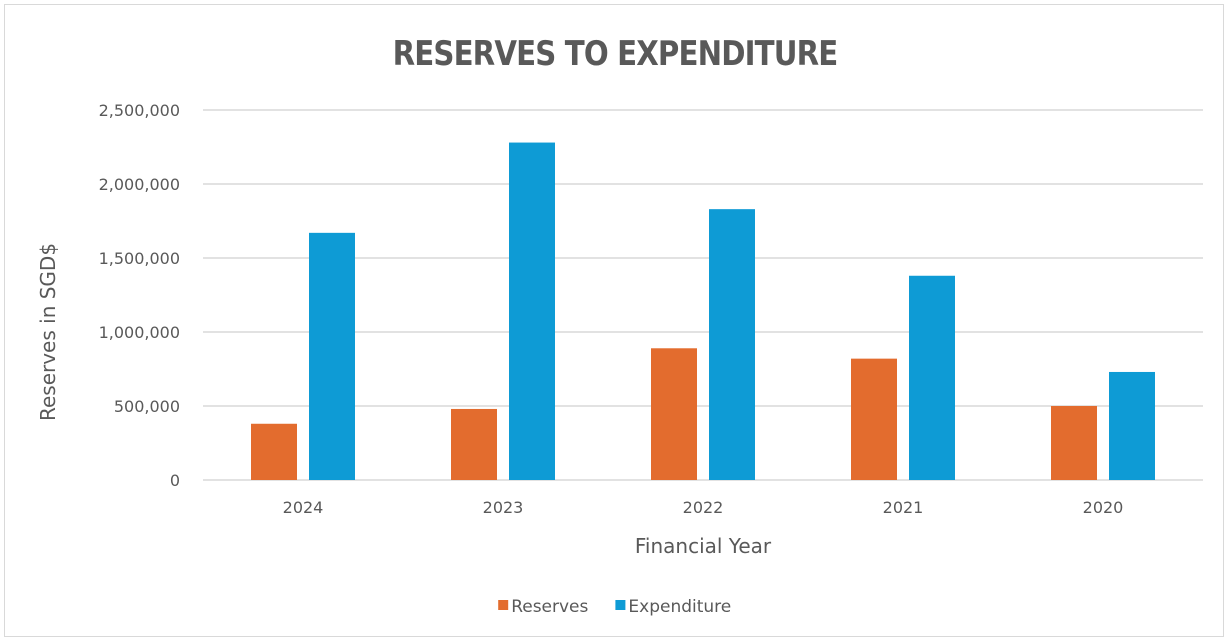  I want to click on y-tick-label: 2,000,000, so click(139, 184).